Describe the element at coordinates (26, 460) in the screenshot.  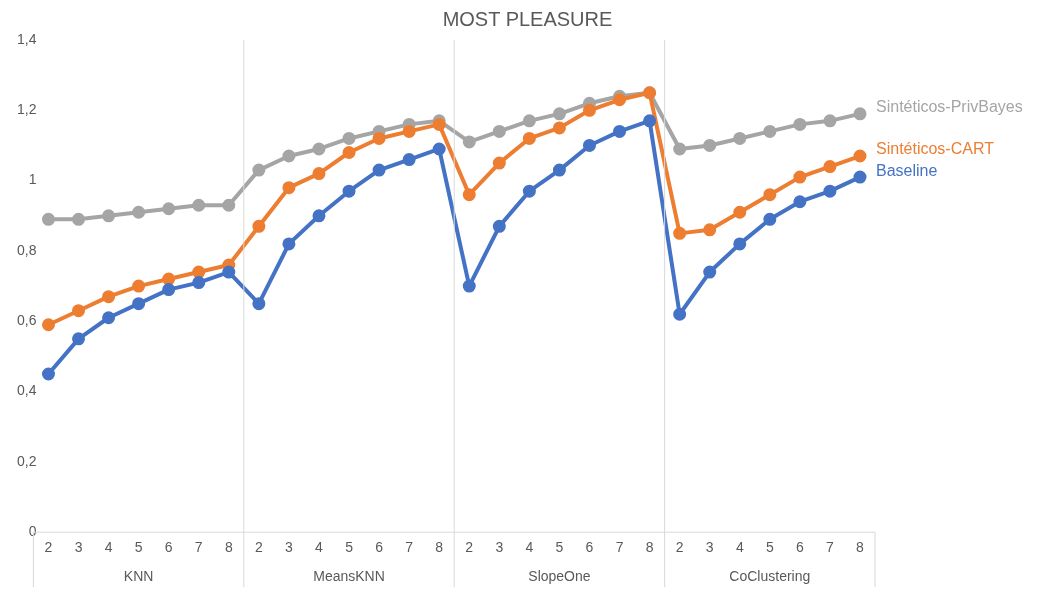
I see `y-tick-label: 0,2` at that location.